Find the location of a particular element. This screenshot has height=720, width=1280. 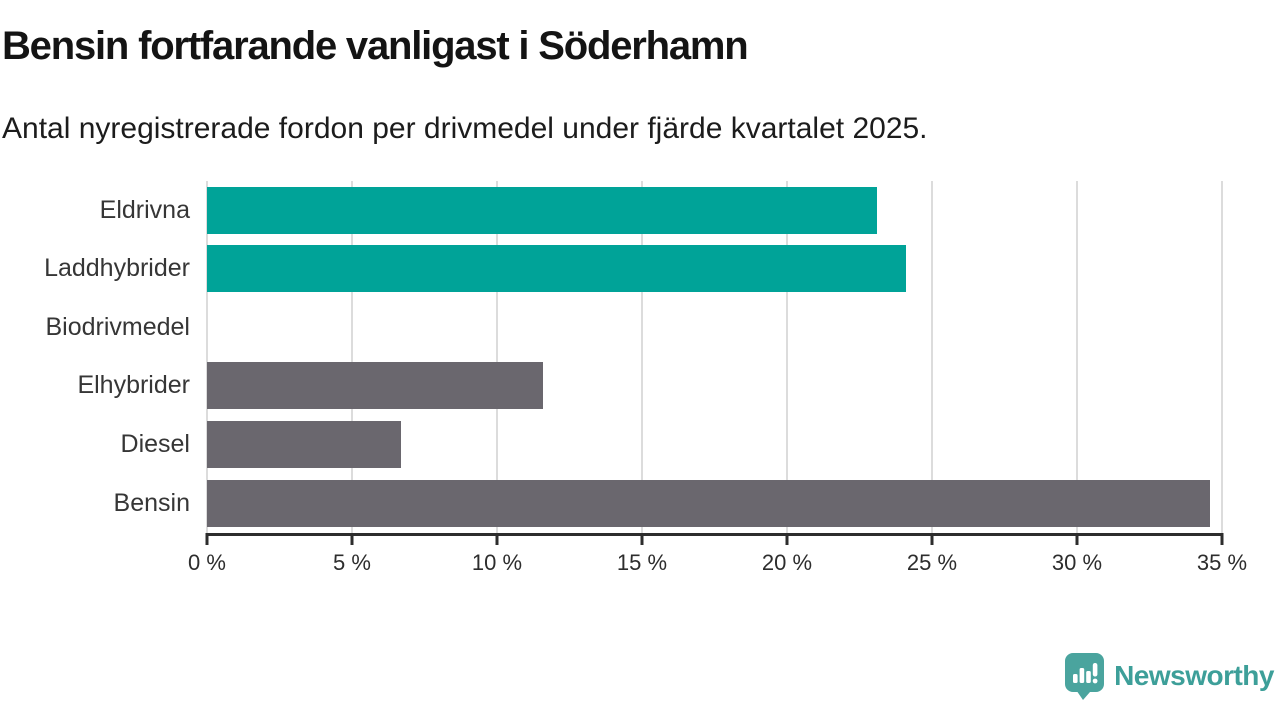

bar-bensin is located at coordinates (709, 503).